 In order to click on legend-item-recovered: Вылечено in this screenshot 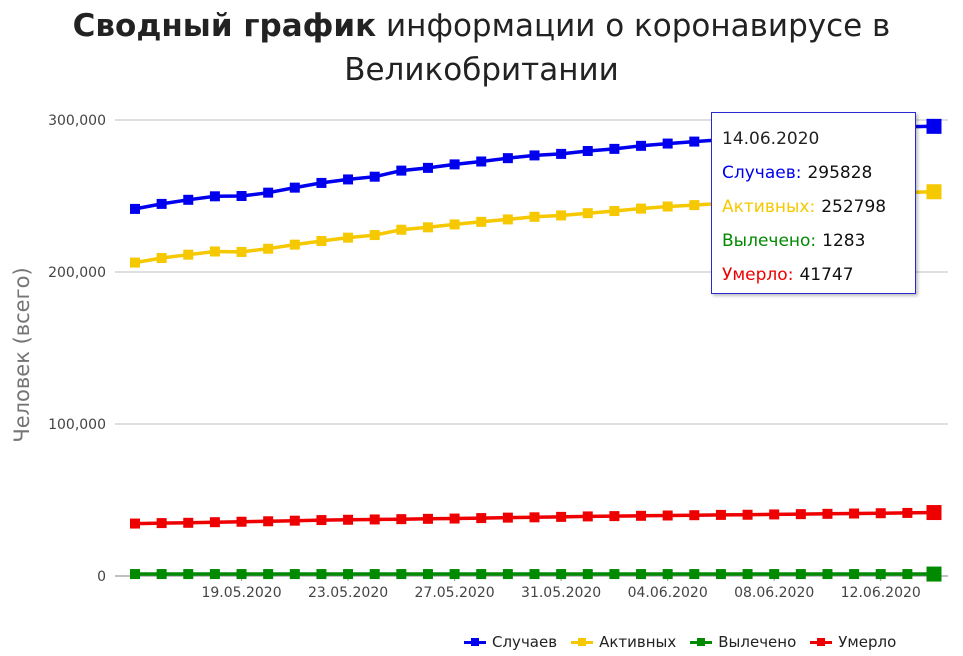, I will do `click(743, 642)`.